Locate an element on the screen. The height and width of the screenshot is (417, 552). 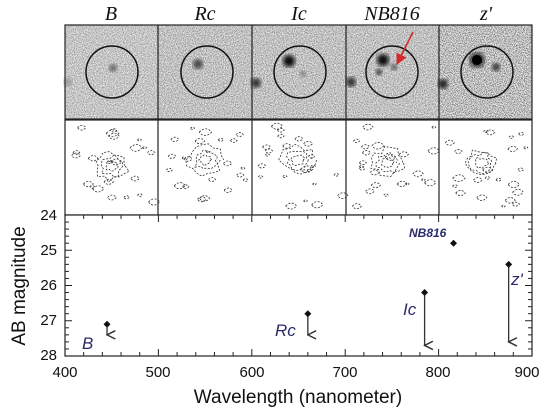
y-tick-label: 27 is located at coordinates (48, 320).